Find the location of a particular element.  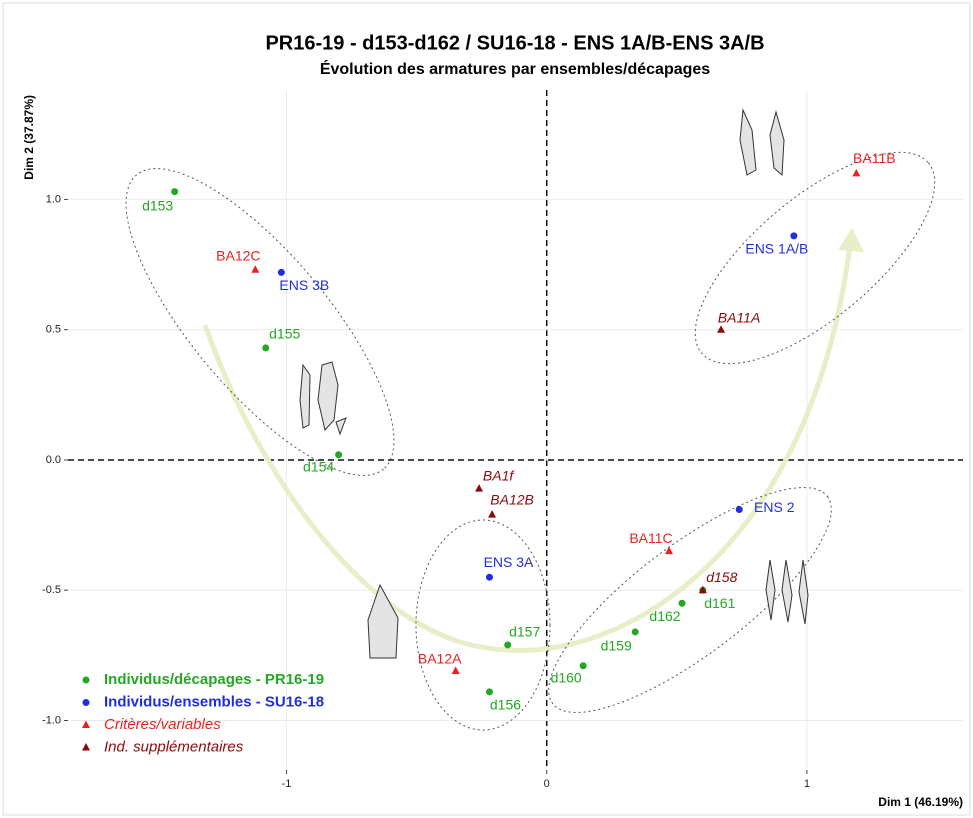

point-label: d157 is located at coordinates (524, 632).